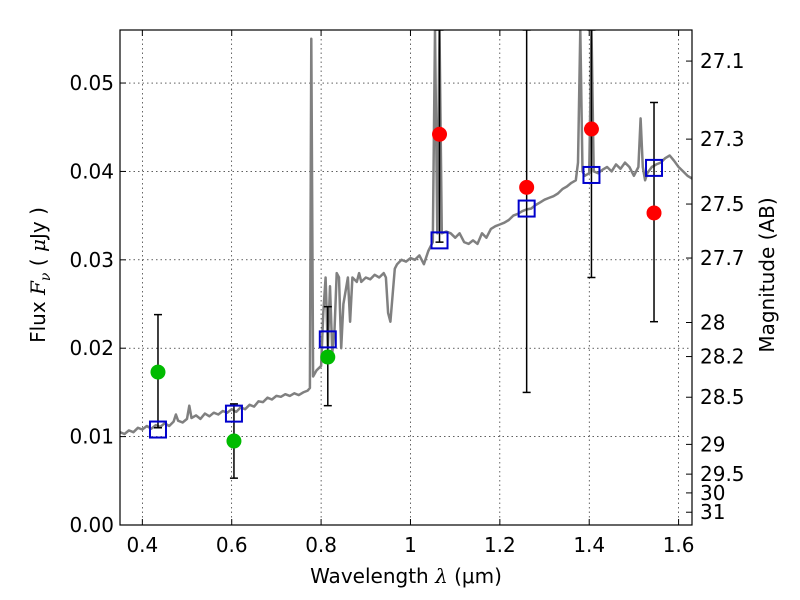 This screenshot has width=800, height=600. What do you see at coordinates (91, 171) in the screenshot?
I see `y-tick-label: 0.04` at bounding box center [91, 171].